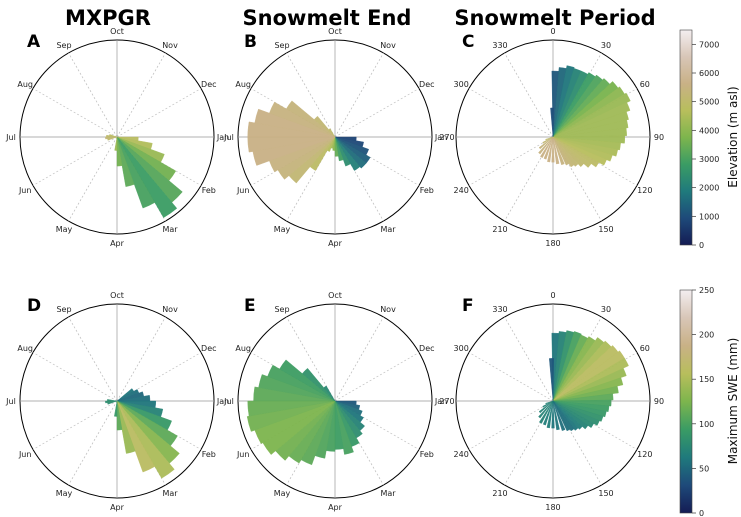 This screenshot has height=517, width=741. What do you see at coordinates (250, 306) in the screenshot?
I see `panel-letter-e: E` at bounding box center [250, 306].